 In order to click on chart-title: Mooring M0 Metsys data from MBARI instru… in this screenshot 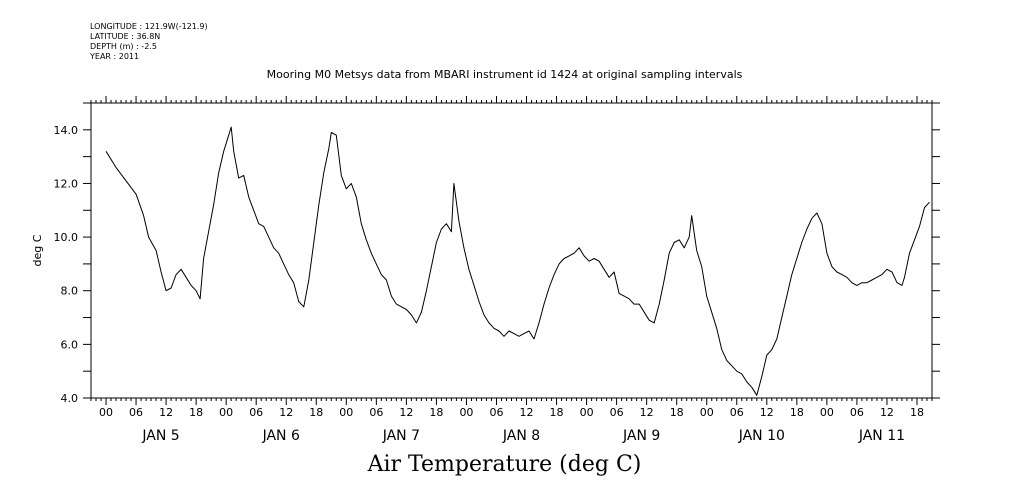, I will do `click(504, 74)`.